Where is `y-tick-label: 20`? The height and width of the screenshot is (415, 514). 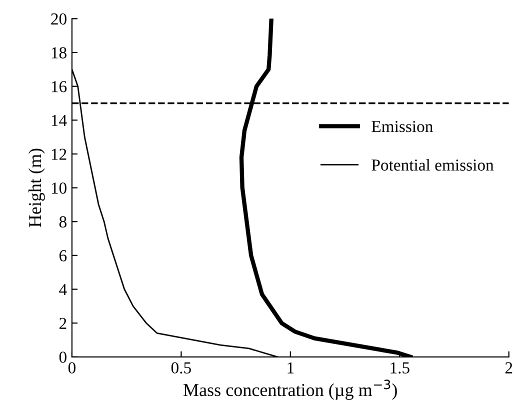
y-tick-label: 20 is located at coordinates (58, 19).